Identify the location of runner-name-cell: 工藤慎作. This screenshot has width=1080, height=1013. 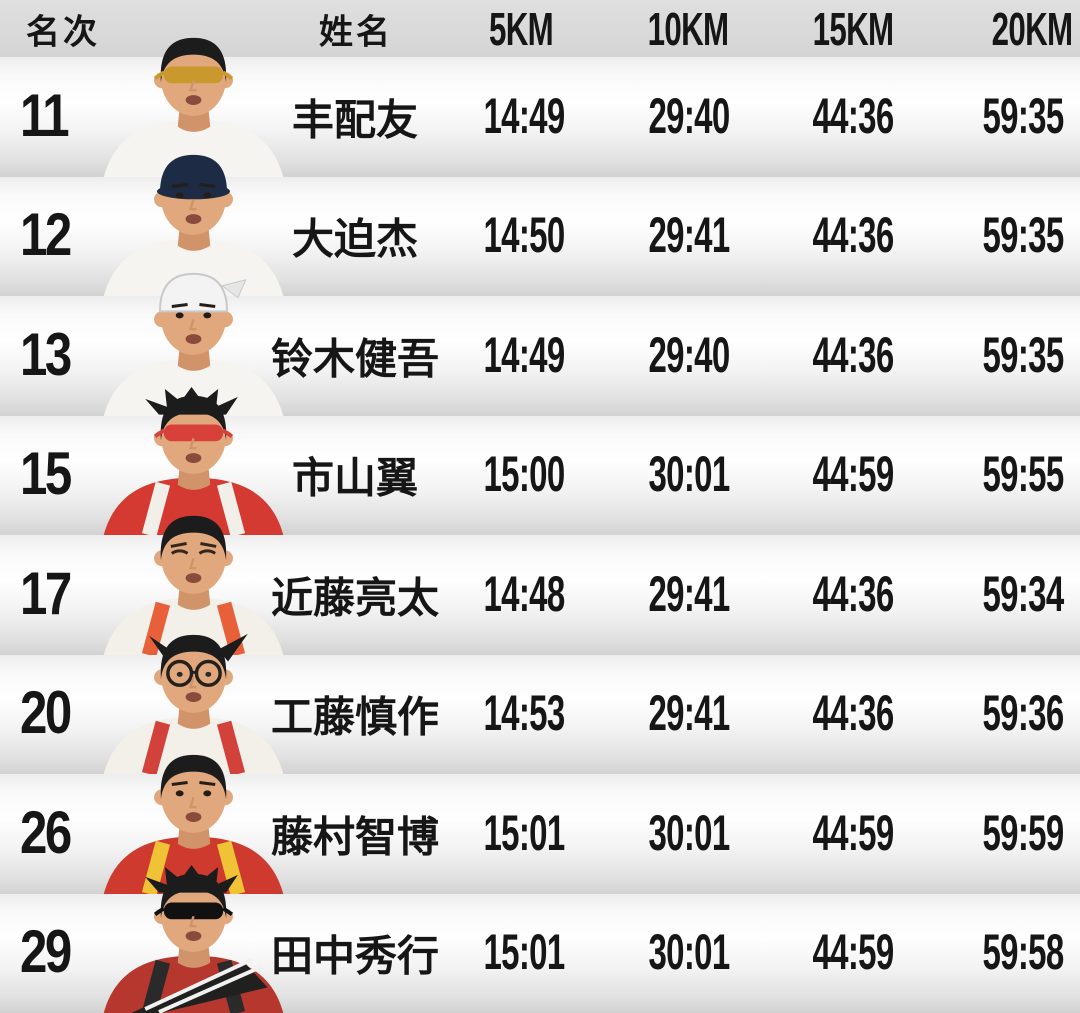
(354, 717).